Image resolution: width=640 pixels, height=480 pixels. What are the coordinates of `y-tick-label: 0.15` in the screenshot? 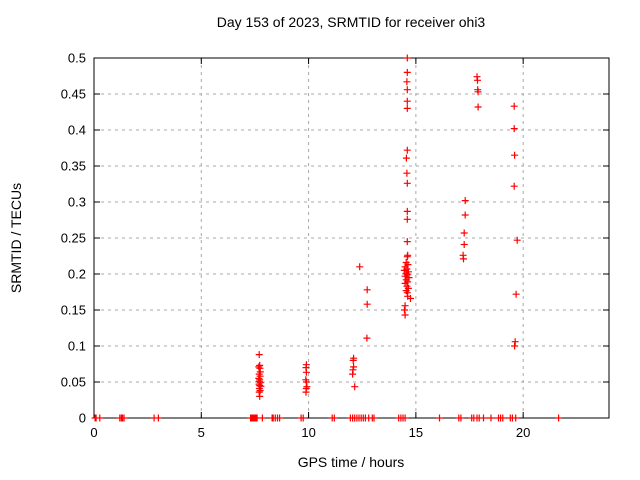 It's located at (73, 310).